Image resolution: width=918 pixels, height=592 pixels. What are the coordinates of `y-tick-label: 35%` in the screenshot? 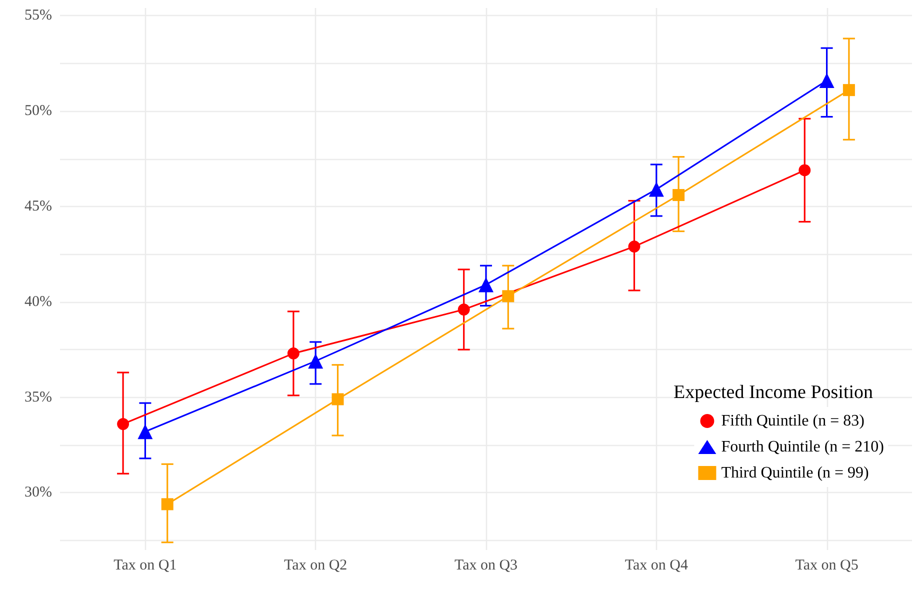 It's located at (38, 397).